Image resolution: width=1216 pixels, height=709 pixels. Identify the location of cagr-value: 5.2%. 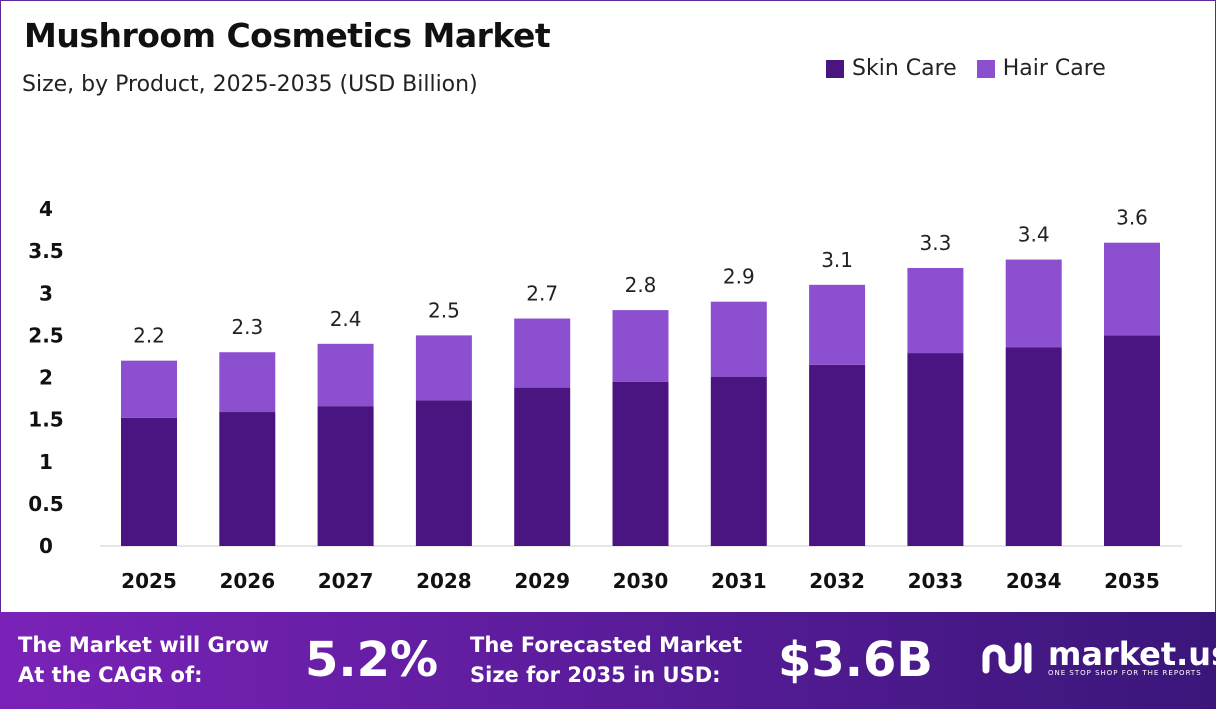
(372, 660).